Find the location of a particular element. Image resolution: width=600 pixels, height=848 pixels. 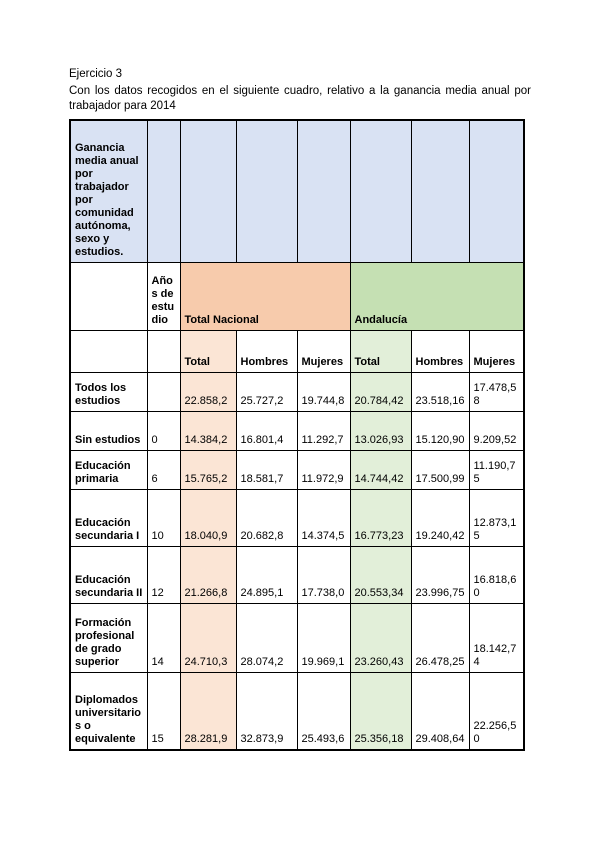

years-cell: 6 is located at coordinates (163, 469).